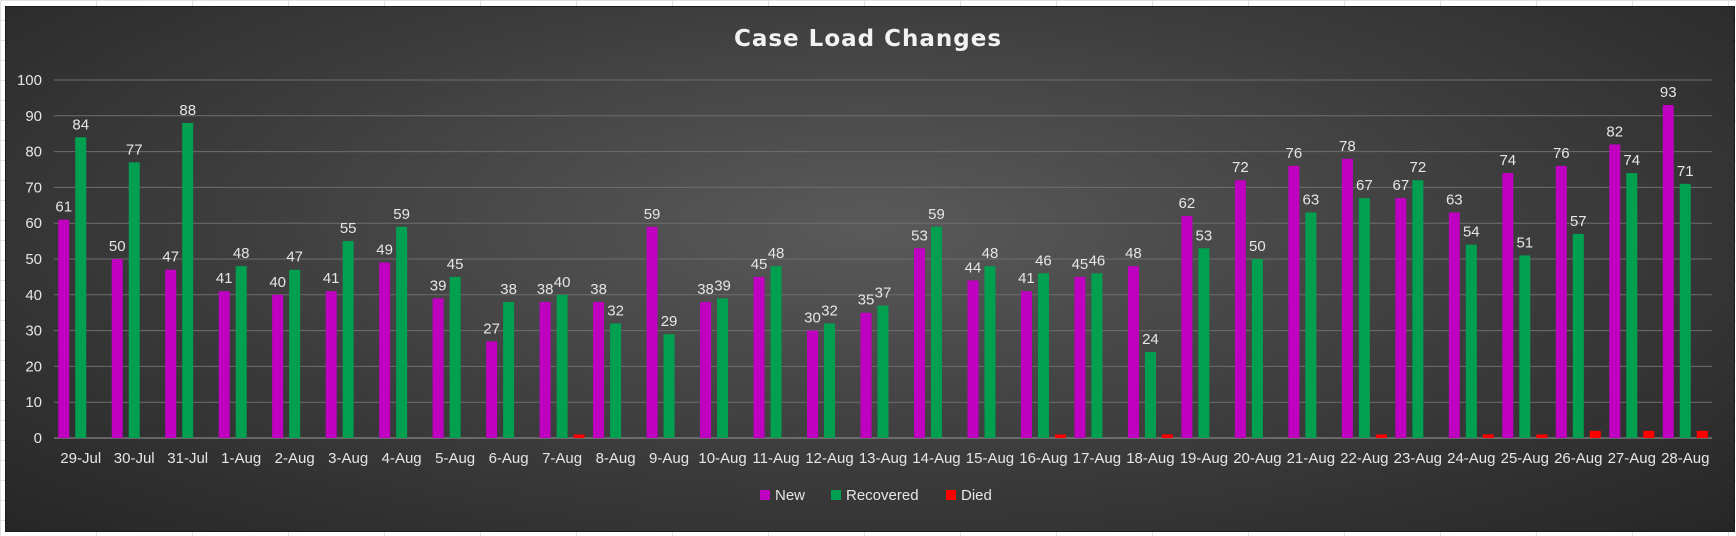 The image size is (1736, 536). What do you see at coordinates (1417, 167) in the screenshot?
I see `data-label-recovered: 72` at bounding box center [1417, 167].